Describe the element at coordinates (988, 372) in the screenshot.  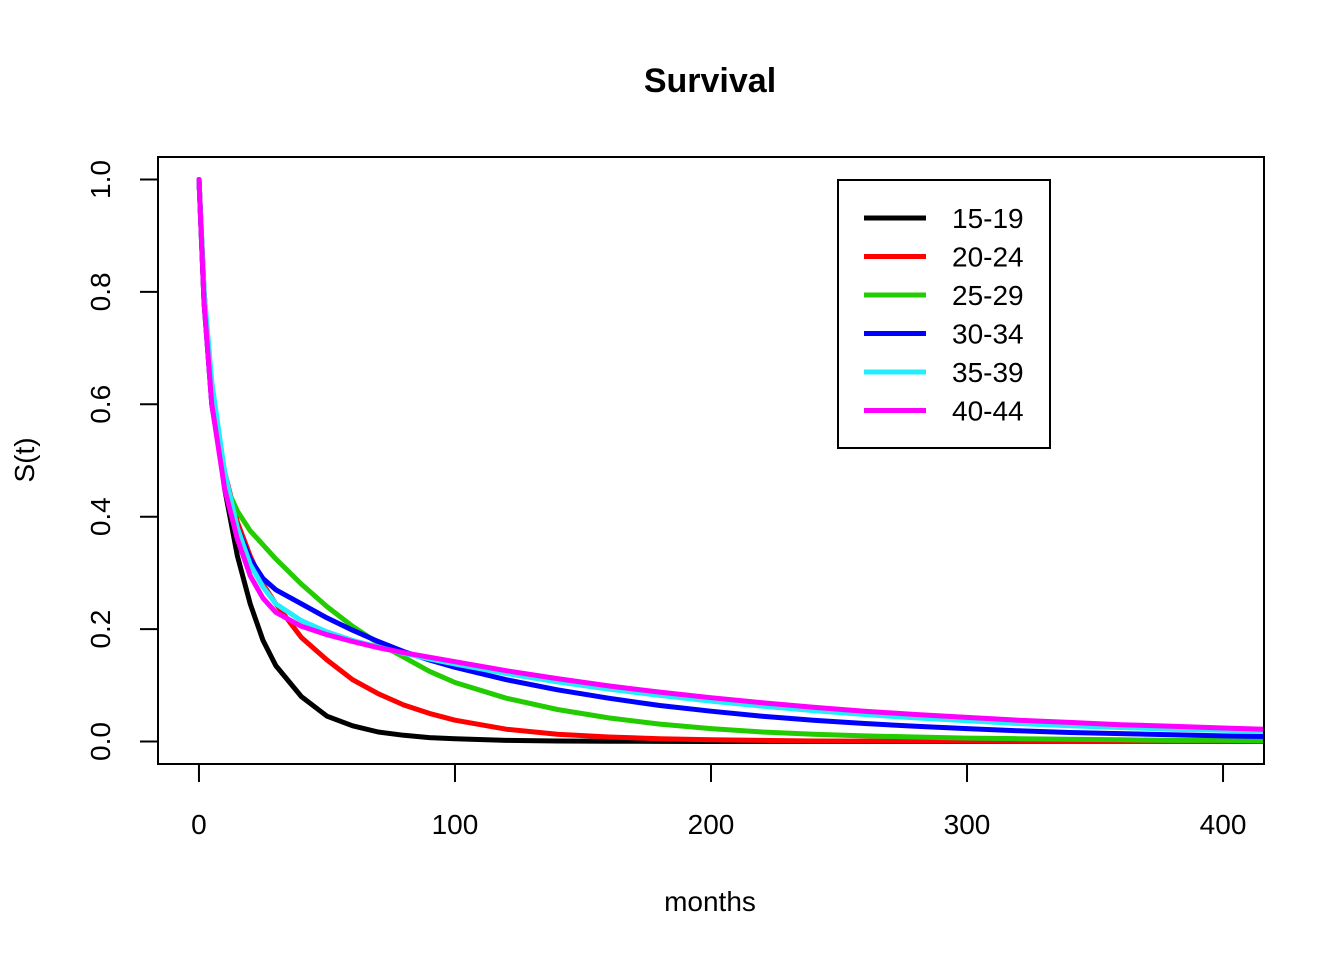
I see `legend-label: 35-39` at that location.